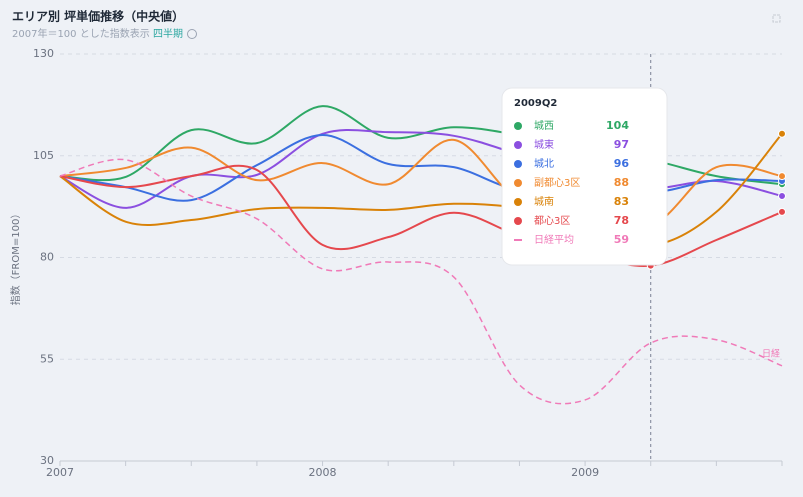 This screenshot has height=497, width=803. What do you see at coordinates (168, 33) in the screenshot?
I see `period-badge: 四半期` at bounding box center [168, 33].